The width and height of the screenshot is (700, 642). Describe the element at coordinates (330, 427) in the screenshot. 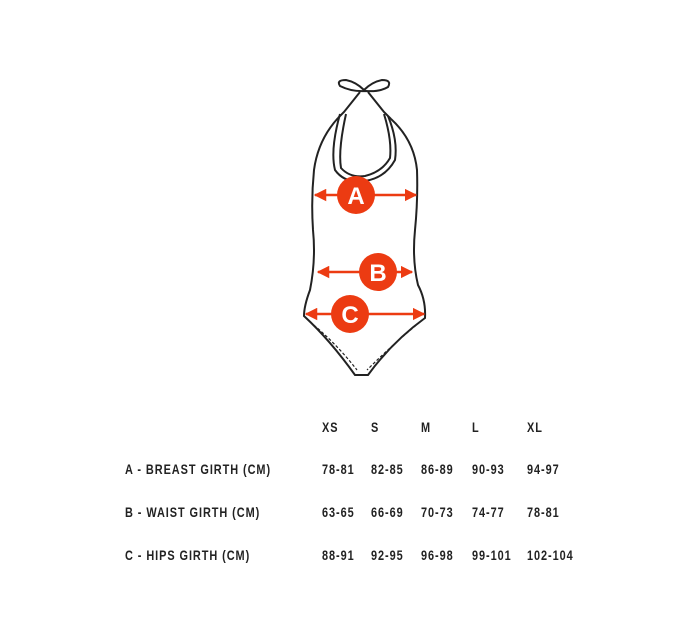

I see `size-header-xs: XS` at that location.